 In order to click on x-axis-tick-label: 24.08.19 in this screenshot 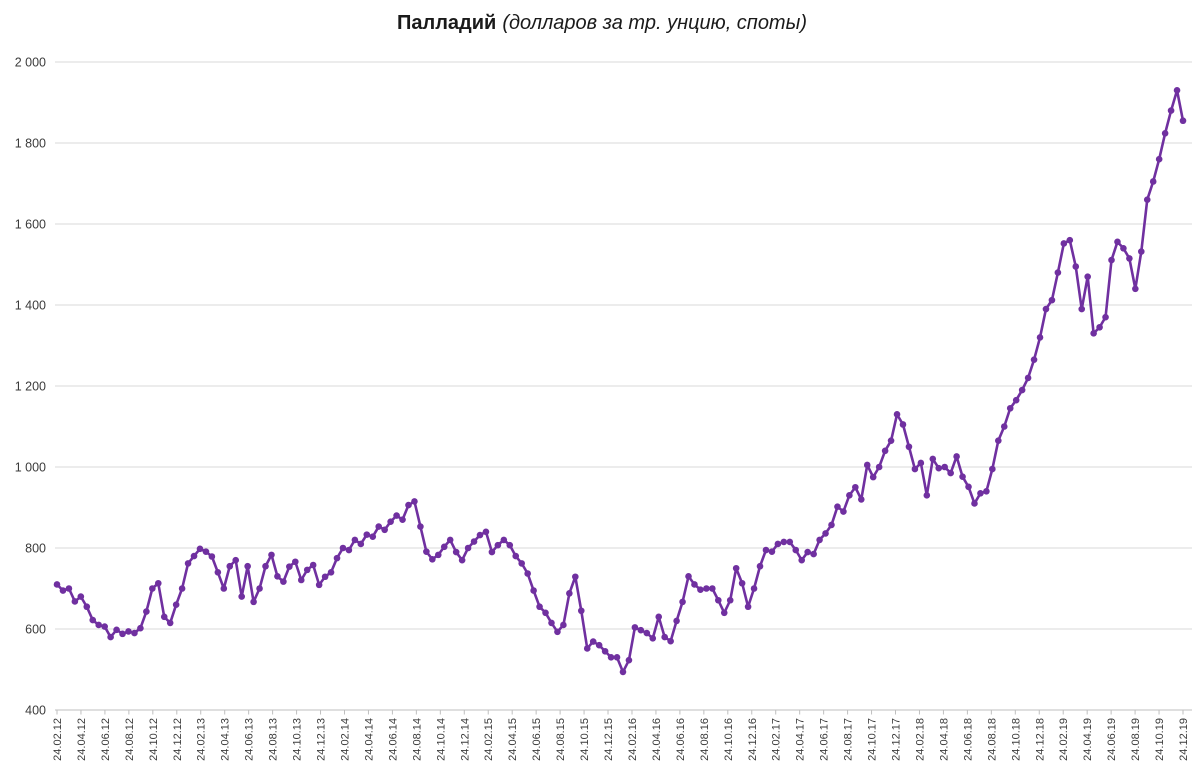, I will do `click(1136, 739)`.